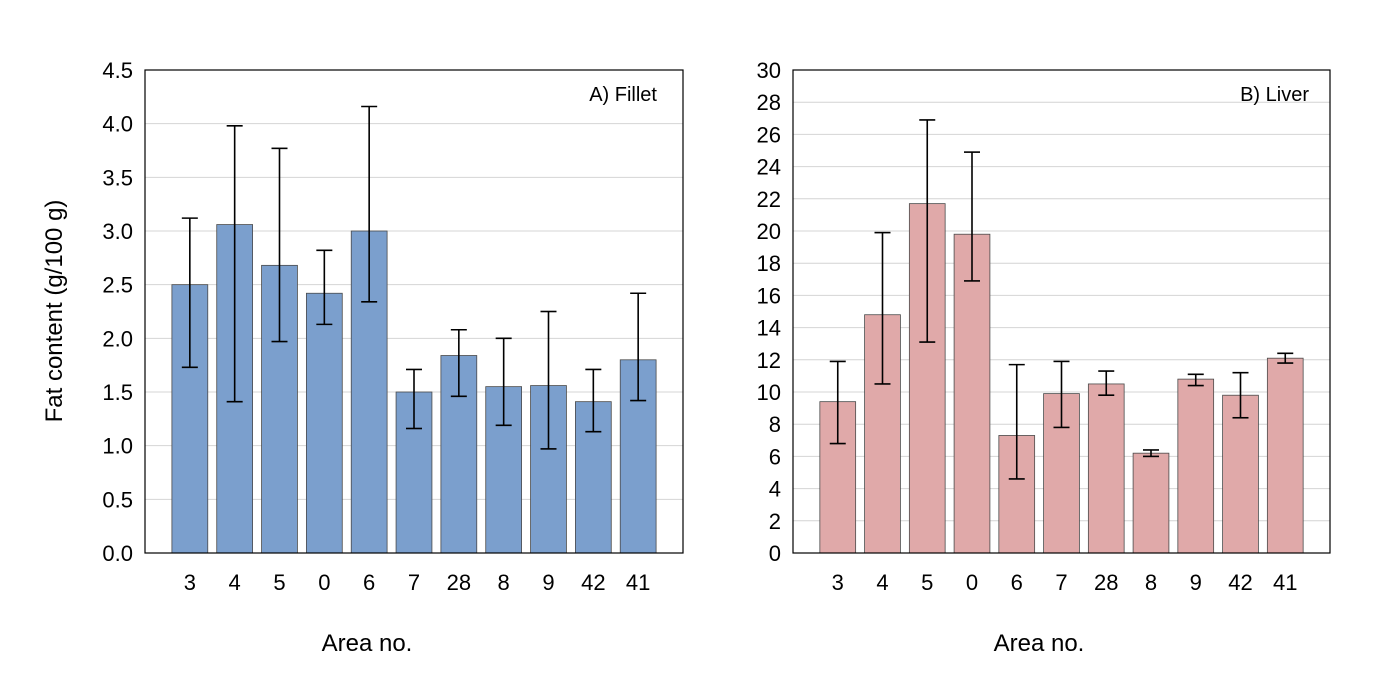 Image resolution: width=1386 pixels, height=693 pixels. What do you see at coordinates (1285, 582) in the screenshot?
I see `panel-b-x-tick-label: 41` at bounding box center [1285, 582].